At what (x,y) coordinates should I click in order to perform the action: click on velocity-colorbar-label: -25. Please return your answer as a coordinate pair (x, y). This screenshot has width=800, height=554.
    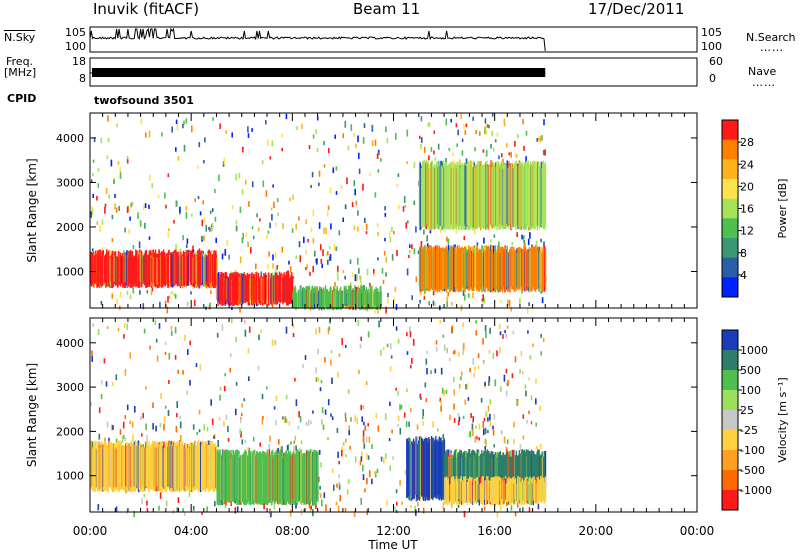
    Looking at the image, I should click on (749, 430).